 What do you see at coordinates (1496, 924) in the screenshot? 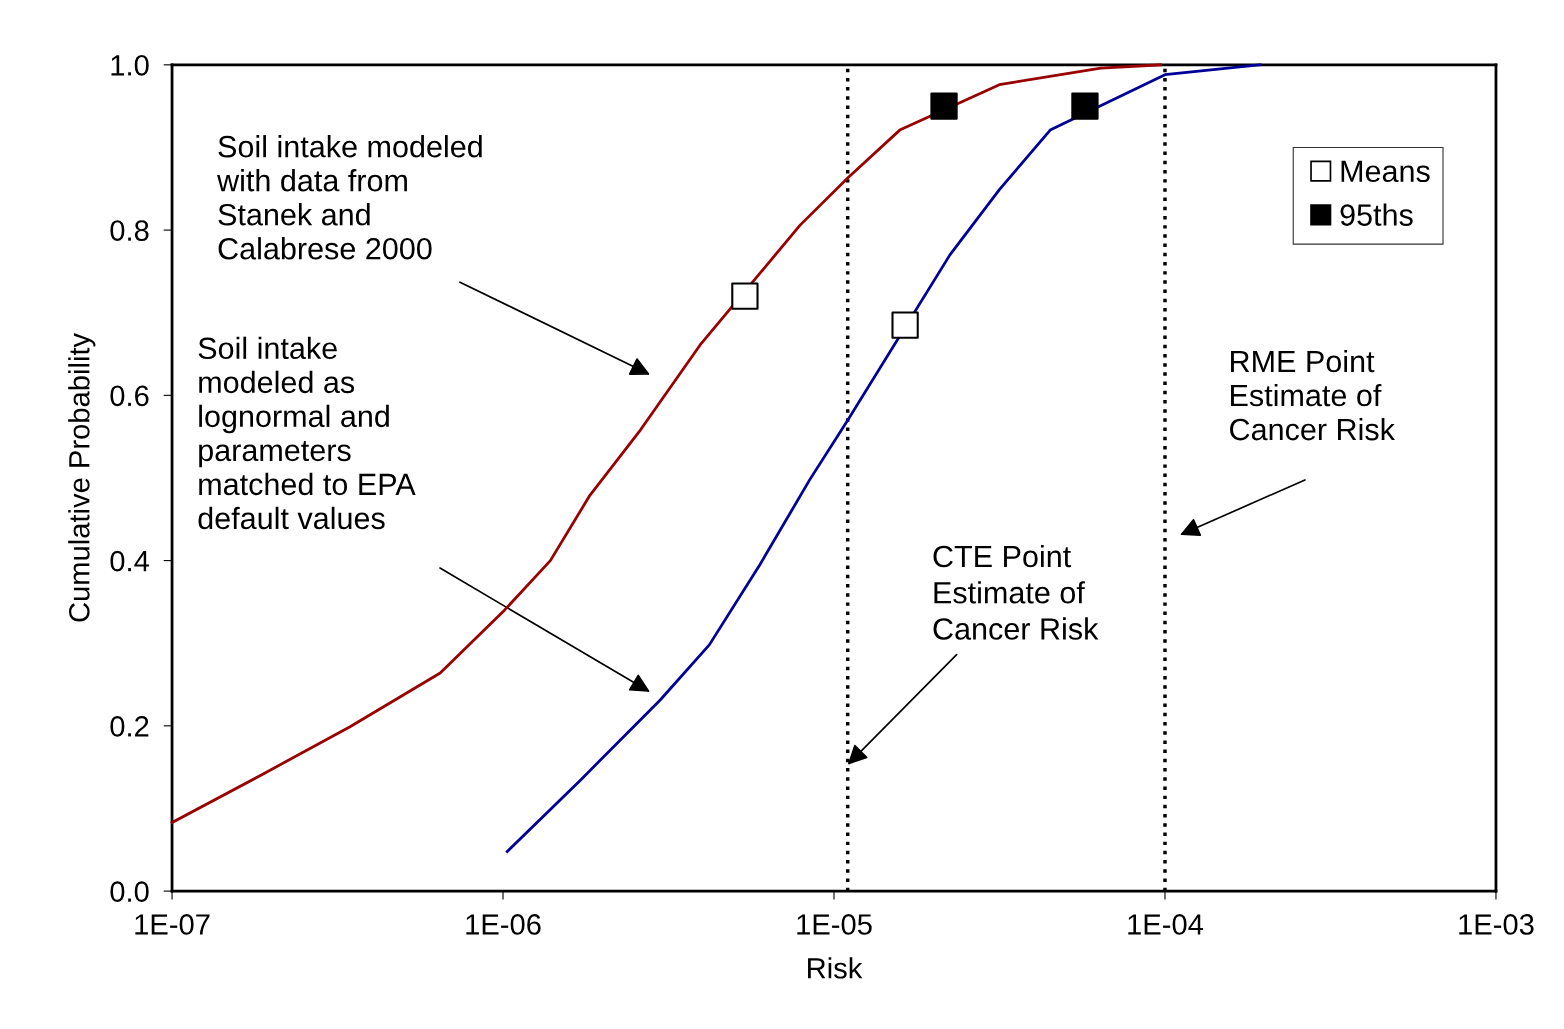
I see `x-tick-label: 1E-03` at bounding box center [1496, 924].